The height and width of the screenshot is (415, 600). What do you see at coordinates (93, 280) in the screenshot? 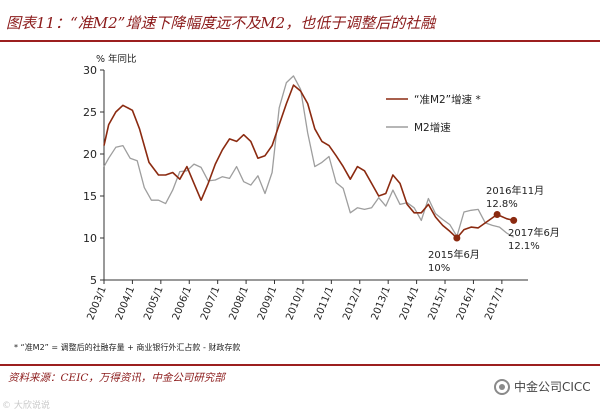
I see `y-tick-label: 5` at bounding box center [93, 280].